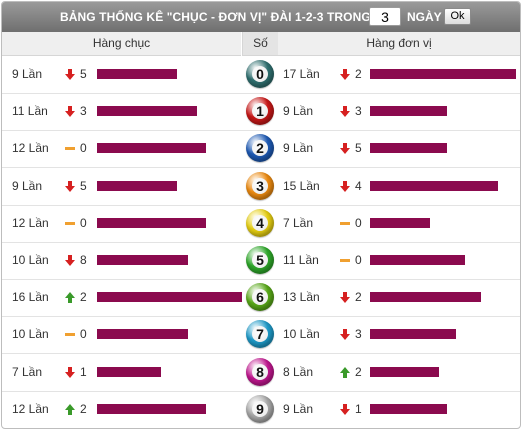 The height and width of the screenshot is (430, 522). I want to click on units-trend-value: 1, so click(358, 409).